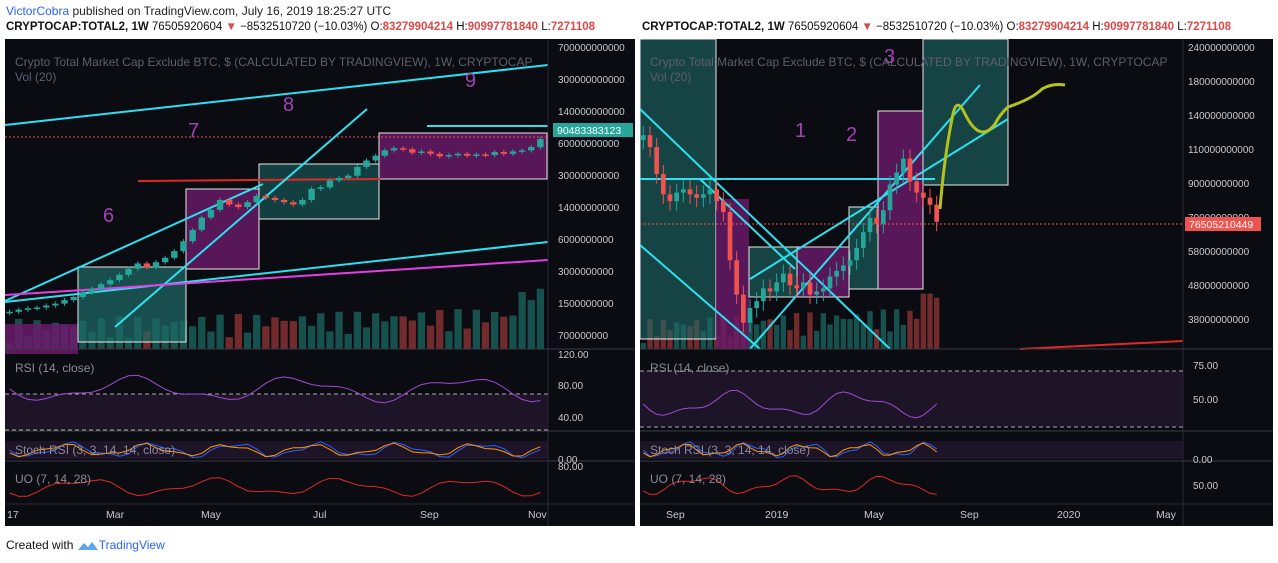 This screenshot has width=1278, height=563. Describe the element at coordinates (1219, 320) in the screenshot. I see `price-tick: 38000000000` at that location.